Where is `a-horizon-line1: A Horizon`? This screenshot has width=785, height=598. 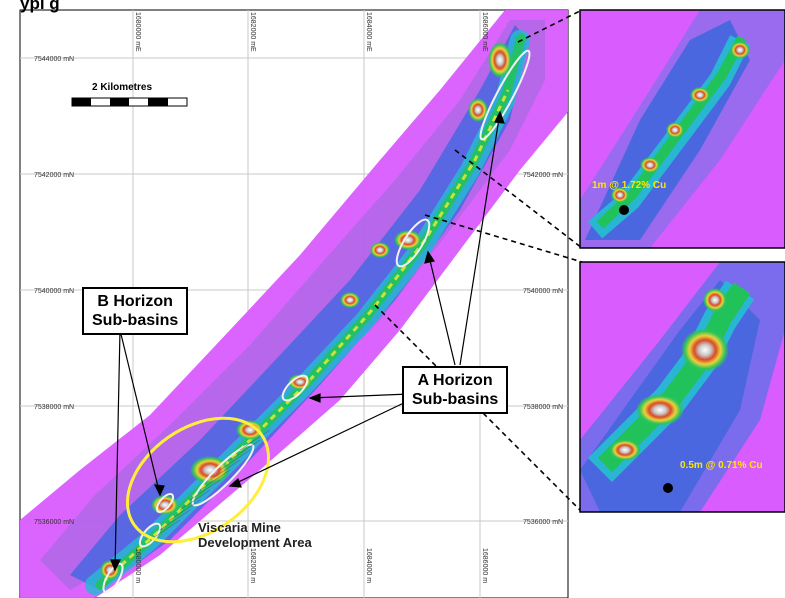
a-horizon-line1: A Horizon is located at coordinates (455, 380).